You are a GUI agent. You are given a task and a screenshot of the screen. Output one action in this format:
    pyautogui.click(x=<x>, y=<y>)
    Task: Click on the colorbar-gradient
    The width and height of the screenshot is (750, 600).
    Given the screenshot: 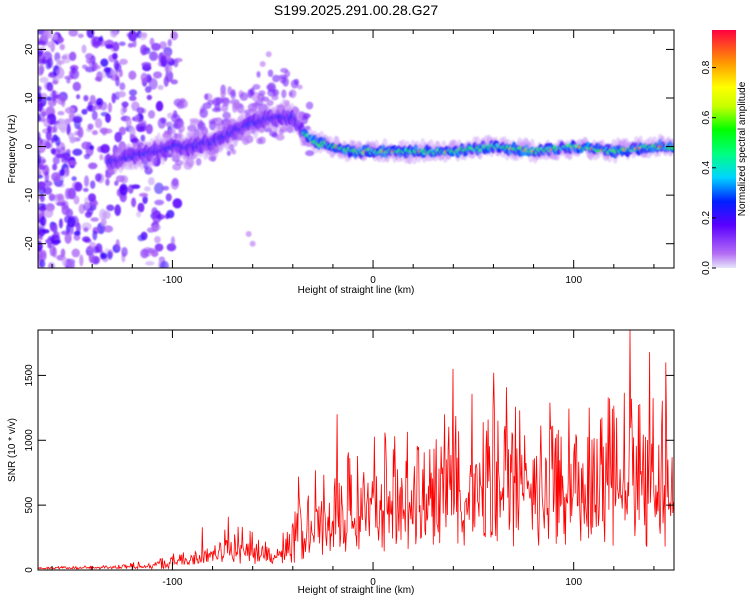 What is the action you would take?
    pyautogui.click(x=724, y=149)
    